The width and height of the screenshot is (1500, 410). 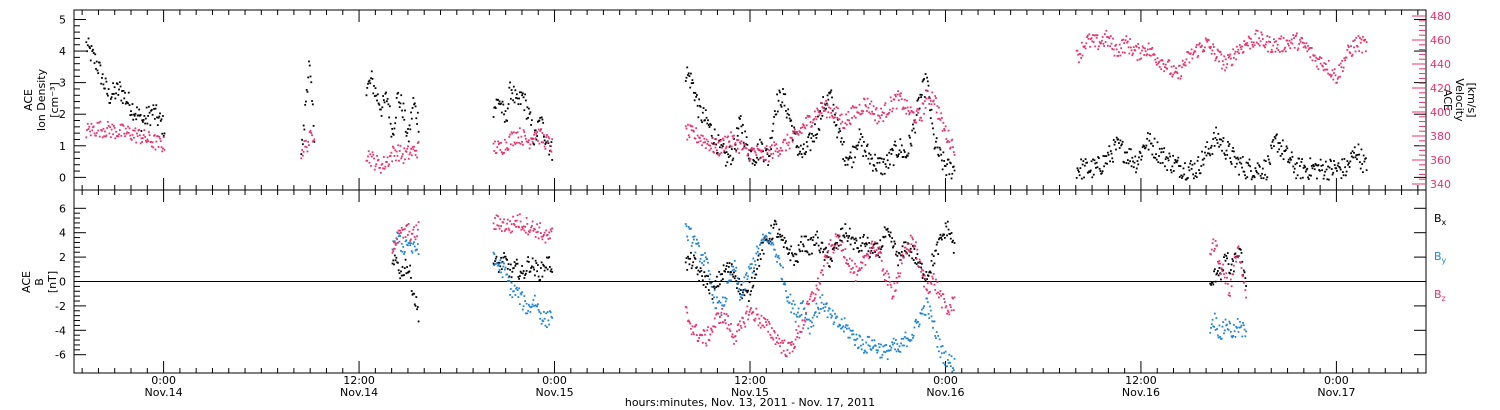 What do you see at coordinates (1440, 160) in the screenshot?
I see `top-ytick-right-label: 360` at bounding box center [1440, 160].